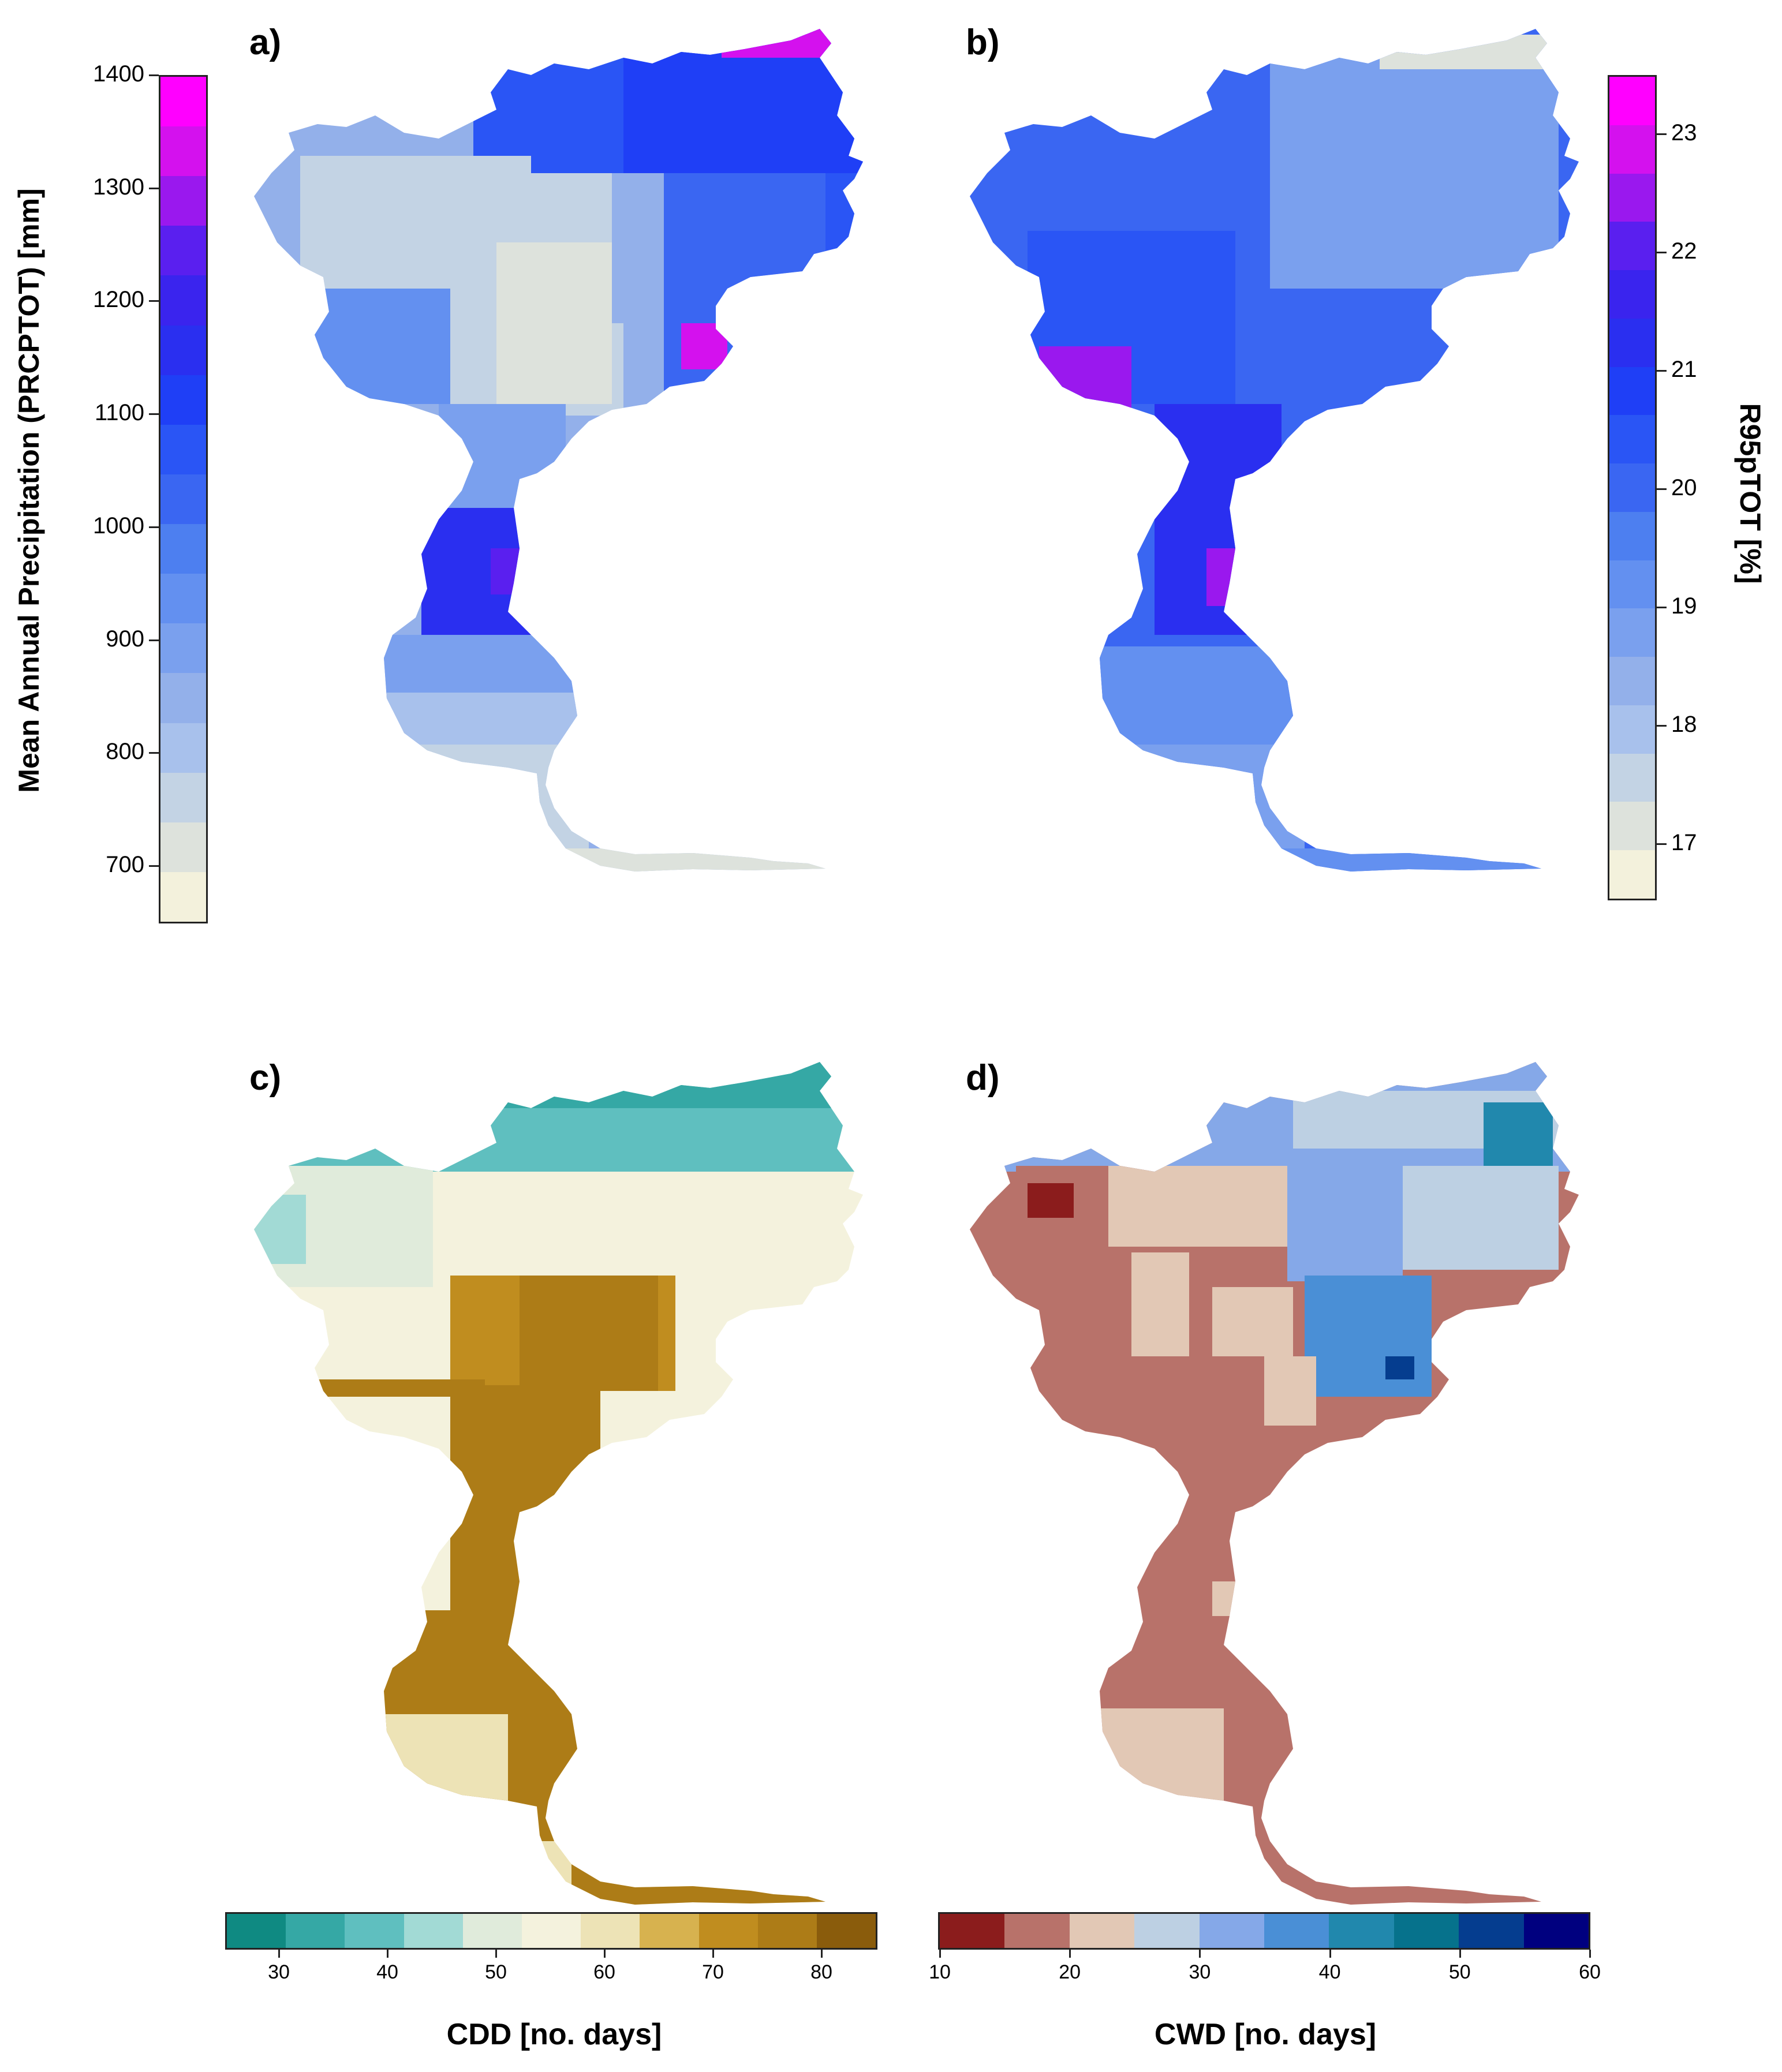 The image size is (1782, 2072). What do you see at coordinates (1265, 2034) in the screenshot?
I see `legend-cwd-title: CWD [no. days]` at bounding box center [1265, 2034].